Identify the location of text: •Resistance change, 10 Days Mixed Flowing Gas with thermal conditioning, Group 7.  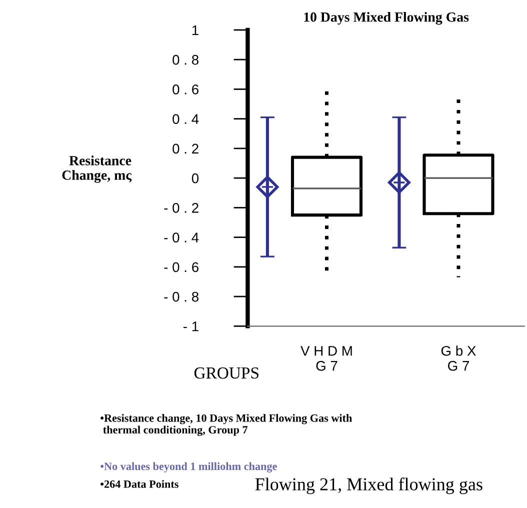
(226, 425).